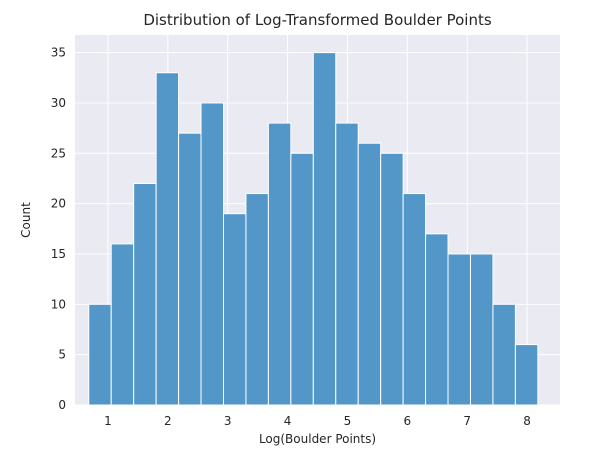  What do you see at coordinates (58, 103) in the screenshot?
I see `y-tick-label: 30` at bounding box center [58, 103].